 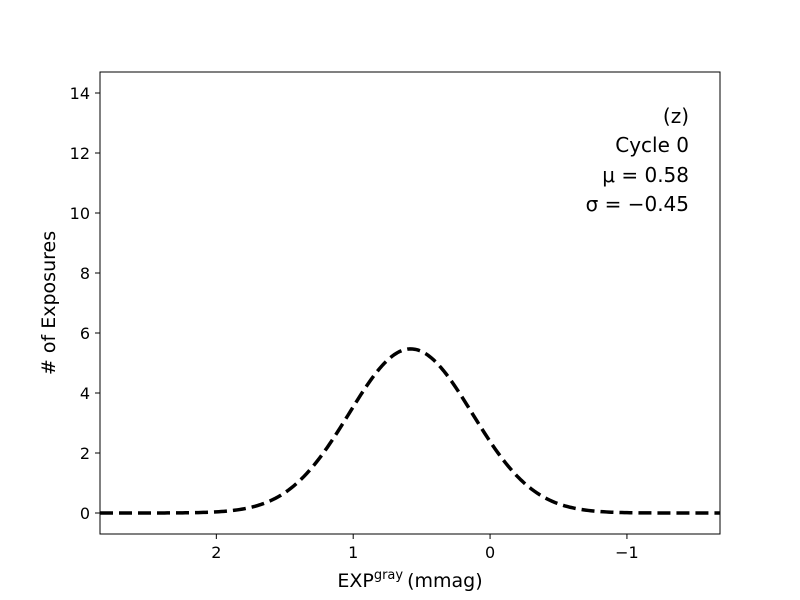 What do you see at coordinates (652, 145) in the screenshot?
I see `annotation-cycle: Cycle 0` at bounding box center [652, 145].